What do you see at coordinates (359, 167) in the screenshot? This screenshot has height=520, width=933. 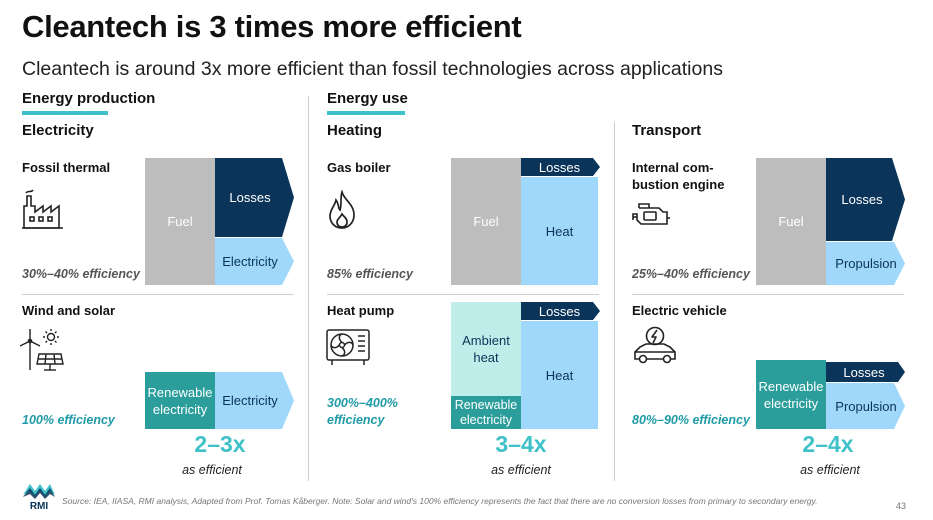 I see `gas-boiler-label: Gas boiler` at bounding box center [359, 167].